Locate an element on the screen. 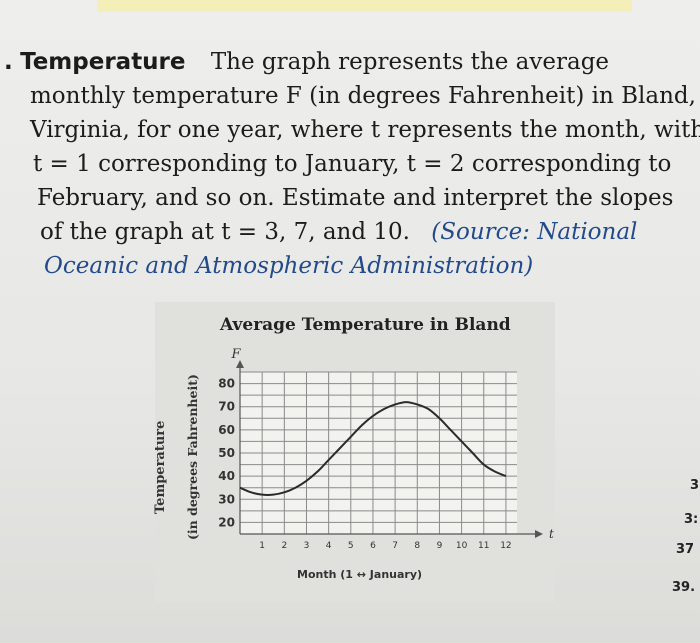  source-citation: Oceanic and Atmospheric Administration) is located at coordinates (289, 266).